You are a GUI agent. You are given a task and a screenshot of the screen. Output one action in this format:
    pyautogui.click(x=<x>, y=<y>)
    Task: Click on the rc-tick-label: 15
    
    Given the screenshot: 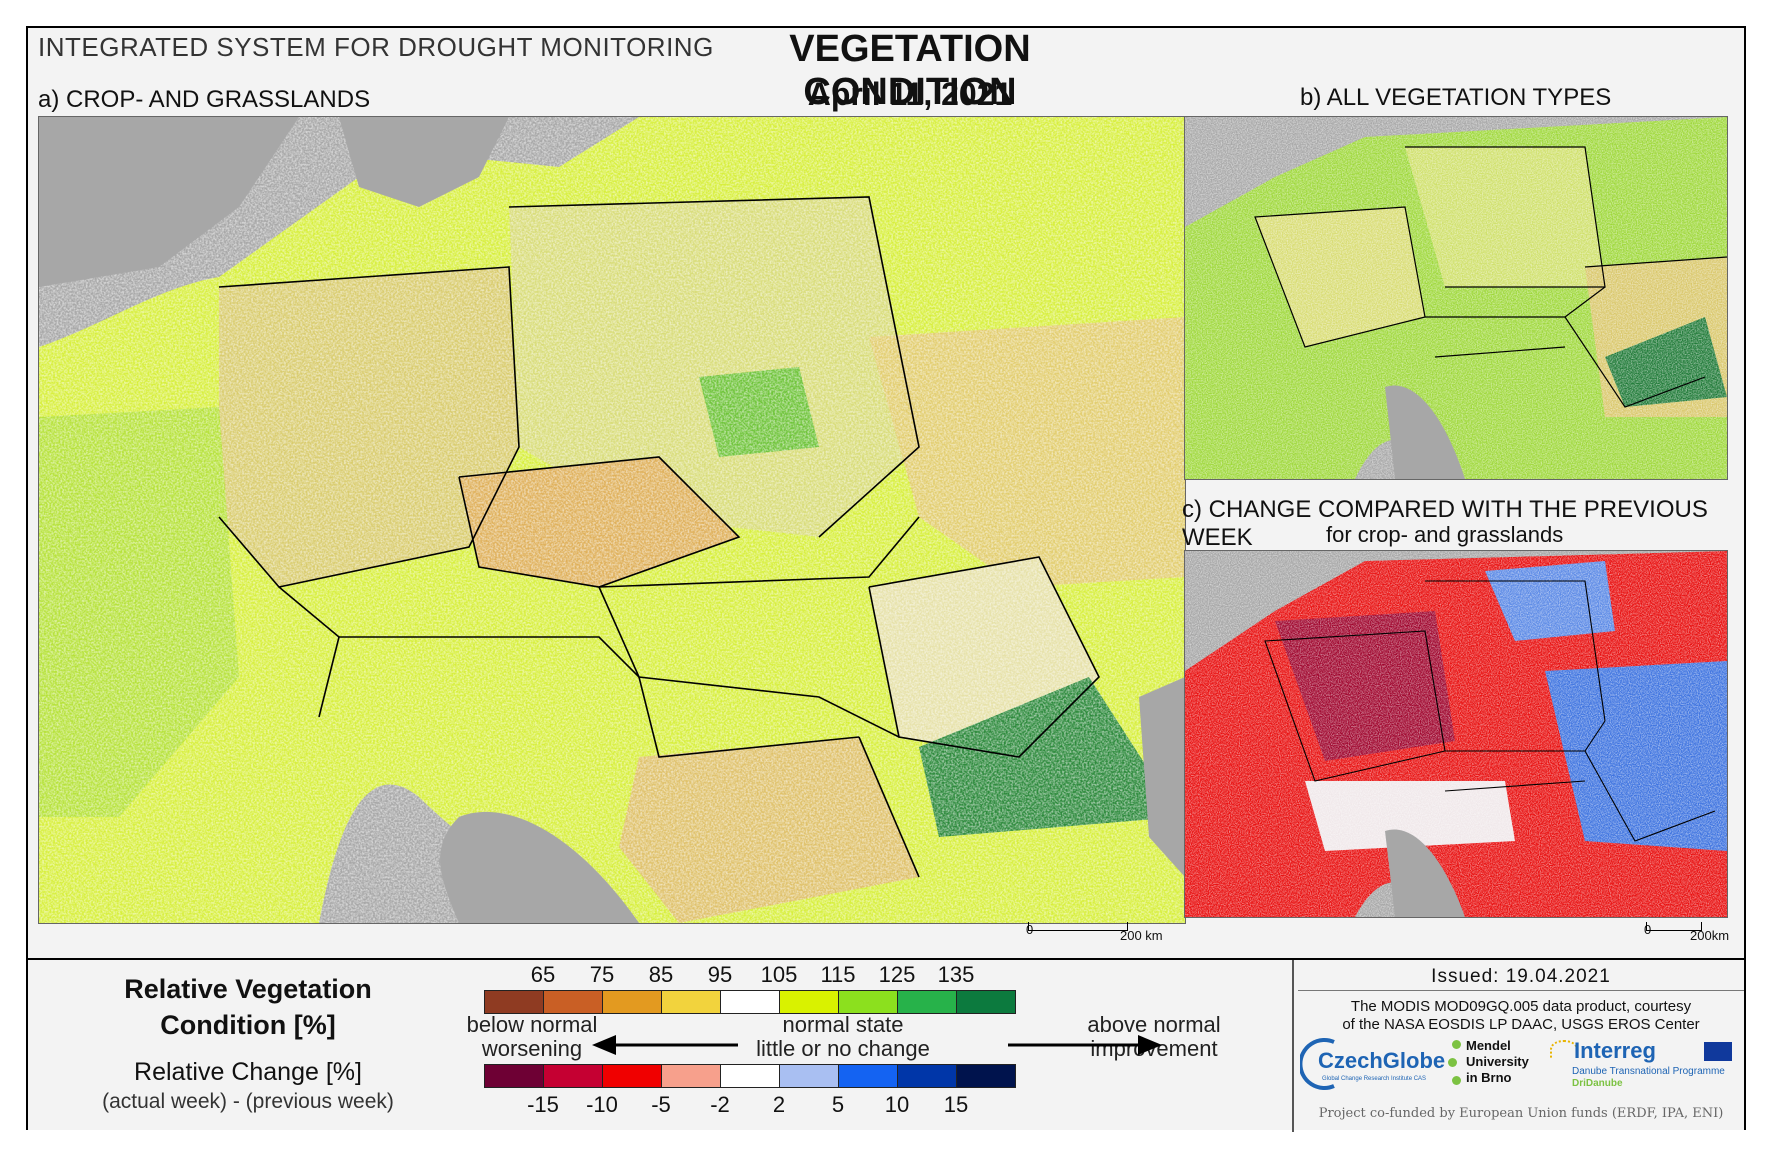 What is the action you would take?
    pyautogui.click(x=956, y=1104)
    